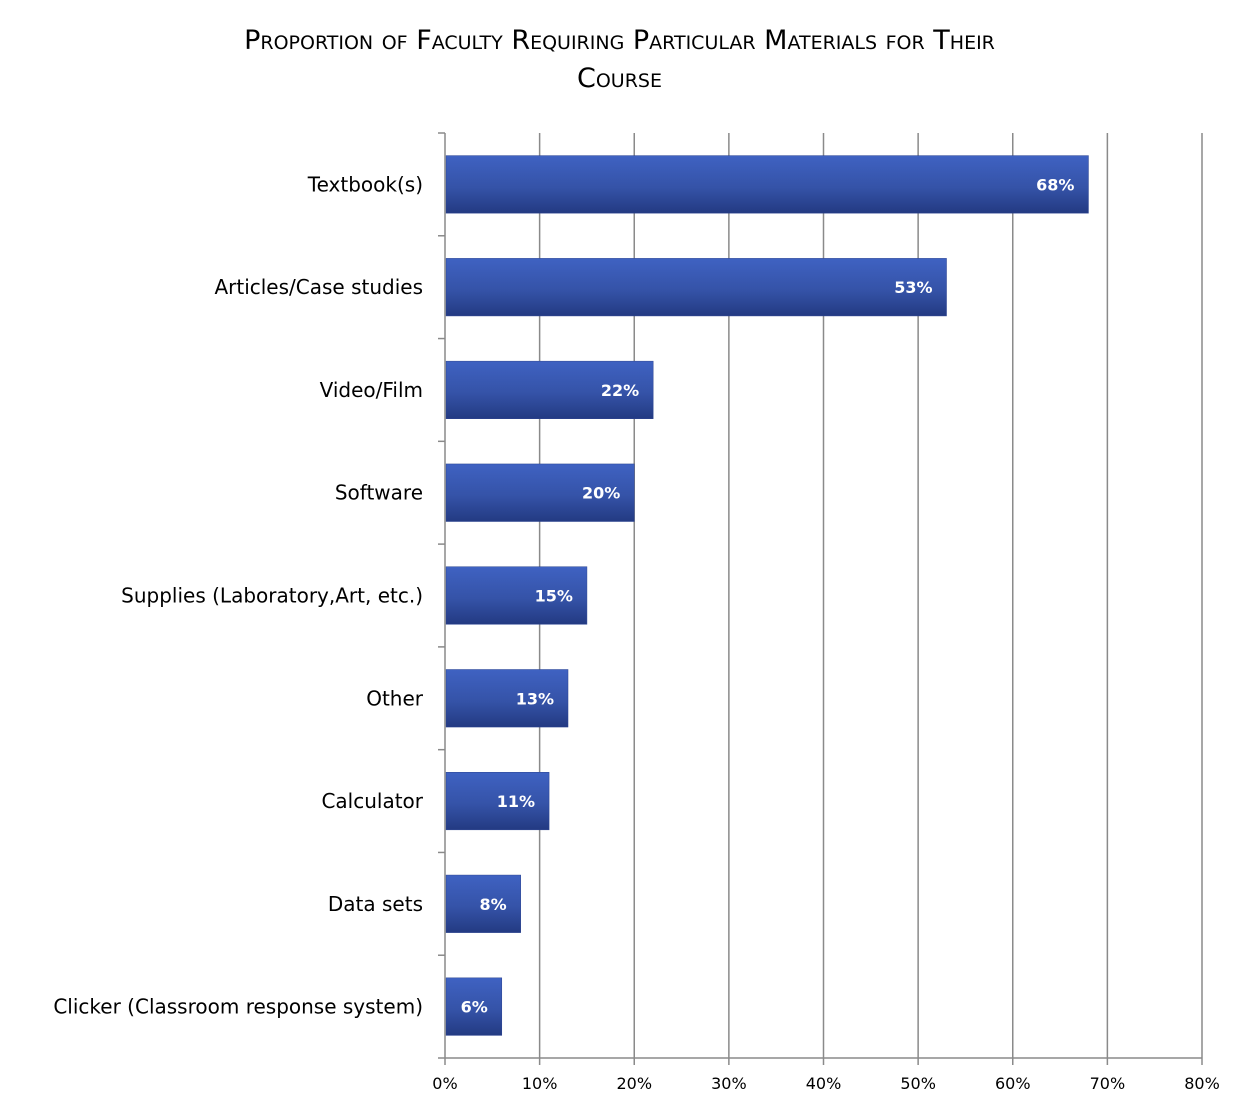 The height and width of the screenshot is (1114, 1239). I want to click on x-tick-label: 10%, so click(540, 1083).